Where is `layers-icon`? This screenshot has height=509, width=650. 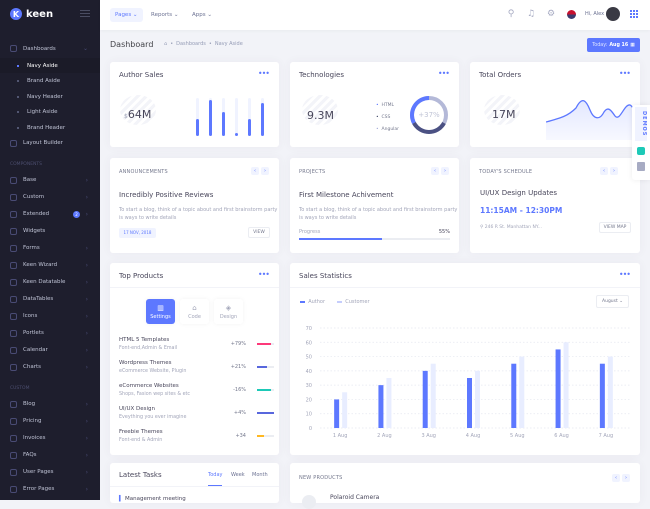 layers-icon is located at coordinates (641, 151).